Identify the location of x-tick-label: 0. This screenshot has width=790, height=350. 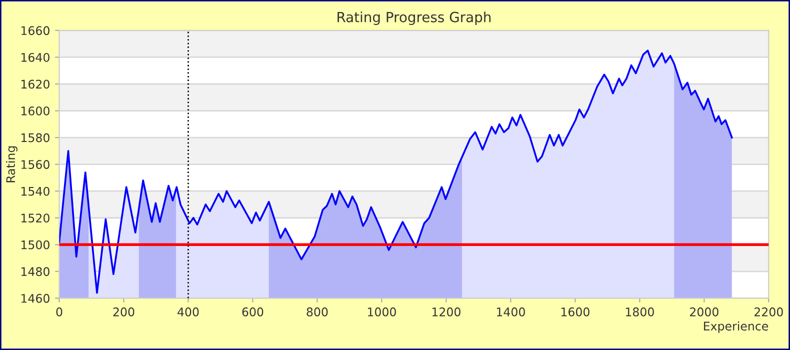
(59, 311).